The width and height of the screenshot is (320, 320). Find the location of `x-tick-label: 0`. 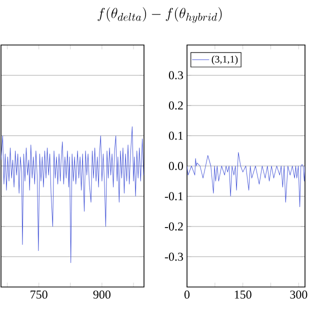

x-tick-label: 0 is located at coordinates (187, 294).